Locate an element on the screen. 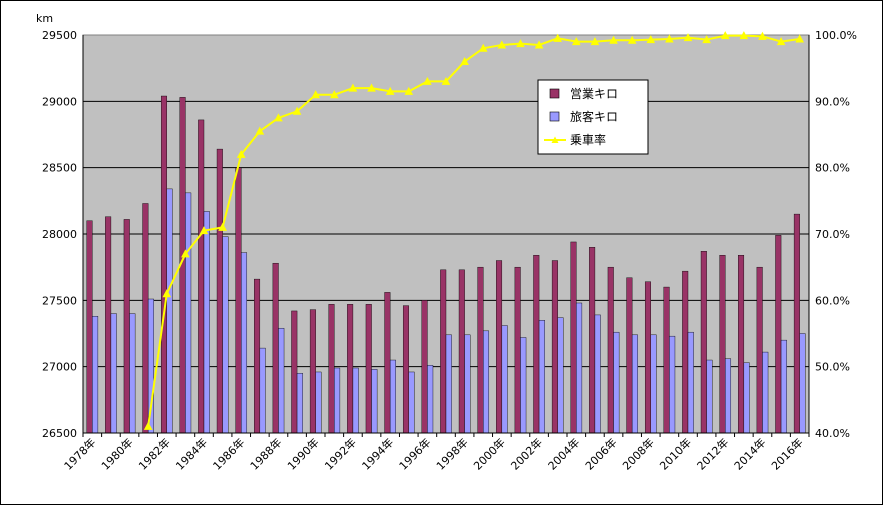 This screenshot has height=505, width=883. legend-label: 営業キロ is located at coordinates (594, 94).